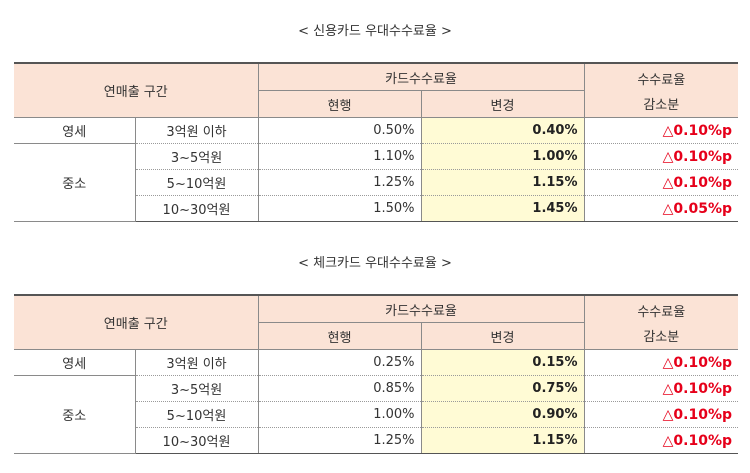  Describe the element at coordinates (375, 31) in the screenshot. I see `credit-card-caption: < 신용카드 우대수수료율 >` at that location.